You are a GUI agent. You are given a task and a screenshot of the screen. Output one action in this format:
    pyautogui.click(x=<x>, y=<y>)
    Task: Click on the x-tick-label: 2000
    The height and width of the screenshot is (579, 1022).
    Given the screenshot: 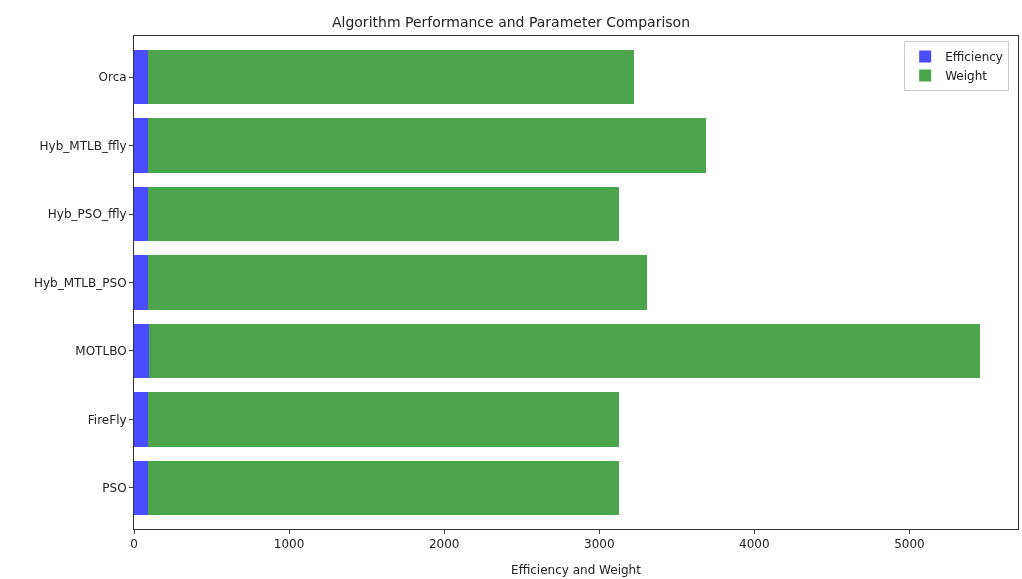 What is the action you would take?
    pyautogui.click(x=444, y=544)
    